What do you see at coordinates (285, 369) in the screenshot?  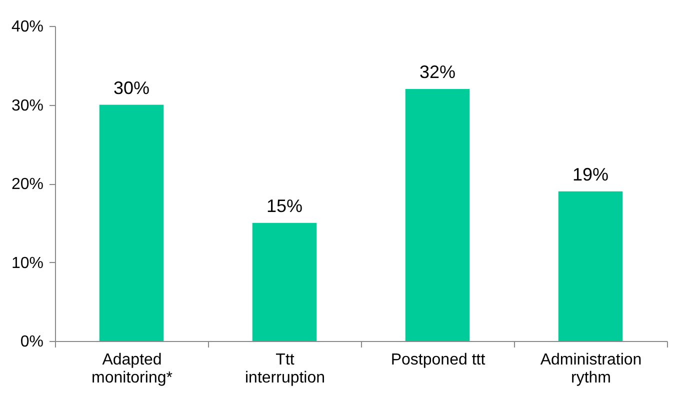 I see `x-tick-label: Ttt interruption` at bounding box center [285, 369].